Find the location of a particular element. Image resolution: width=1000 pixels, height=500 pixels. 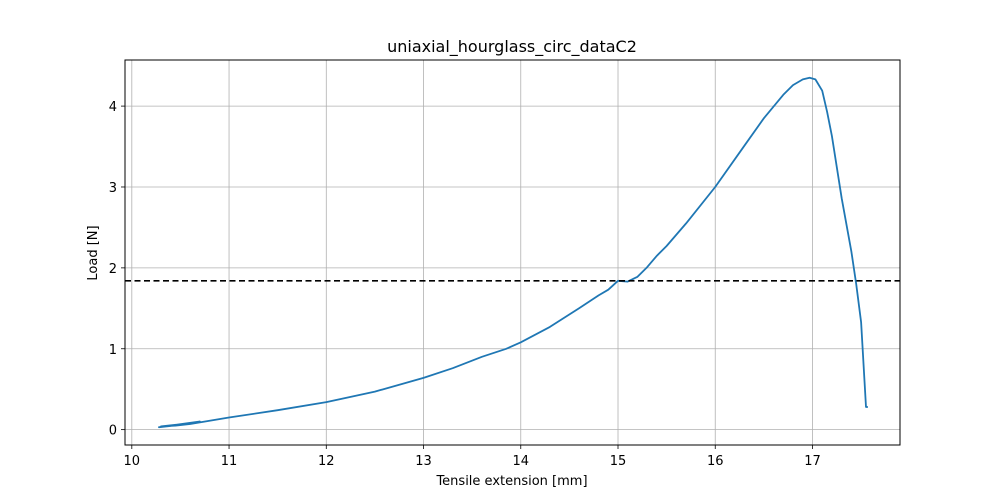

x-tick-label: 10 is located at coordinates (132, 461).